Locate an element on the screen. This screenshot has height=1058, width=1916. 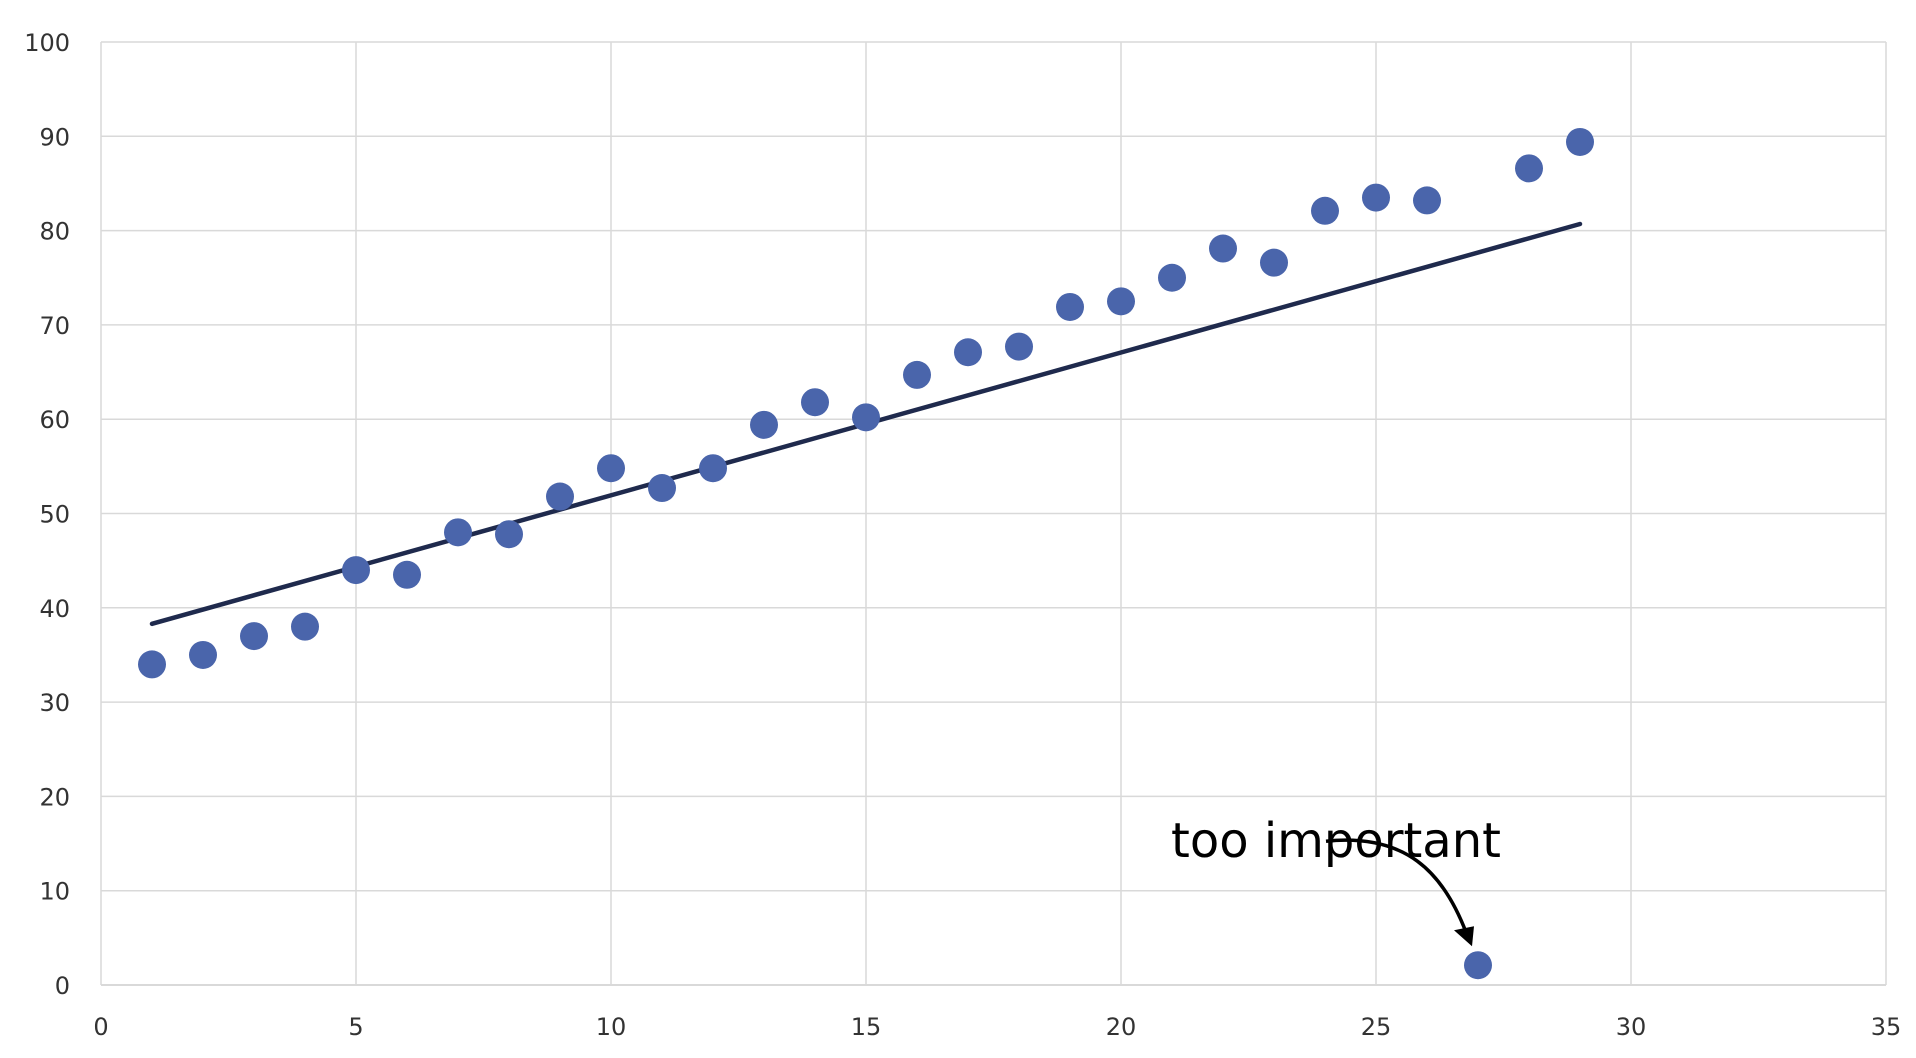
y-tick-label: 40 is located at coordinates (54, 609).